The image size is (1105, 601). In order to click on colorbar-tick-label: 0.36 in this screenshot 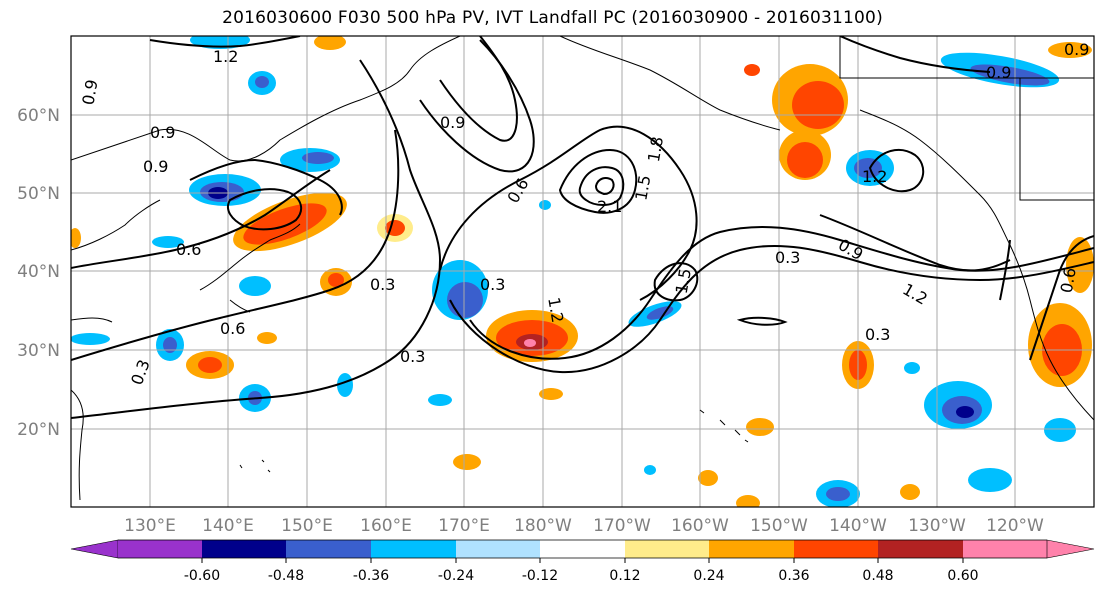, I will do `click(793, 576)`.